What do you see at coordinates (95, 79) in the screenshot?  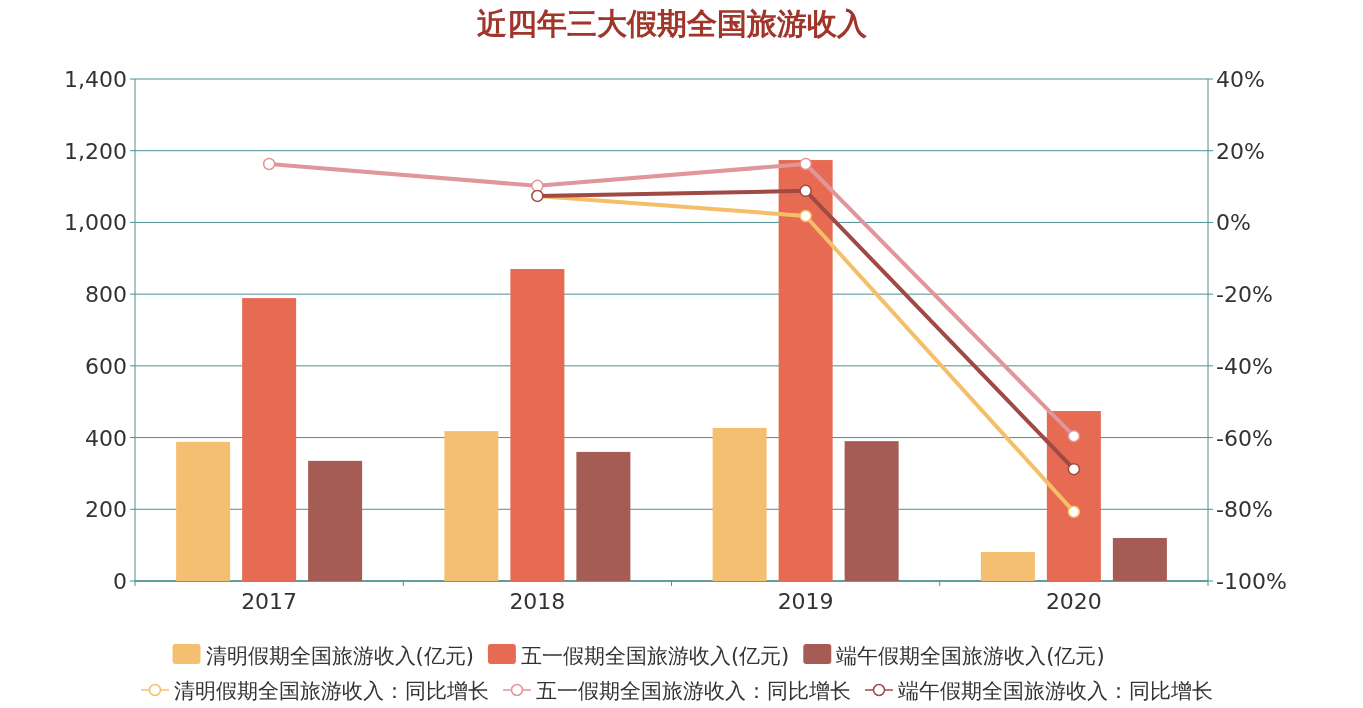 I see `y-tick-label: 1,400` at bounding box center [95, 79].